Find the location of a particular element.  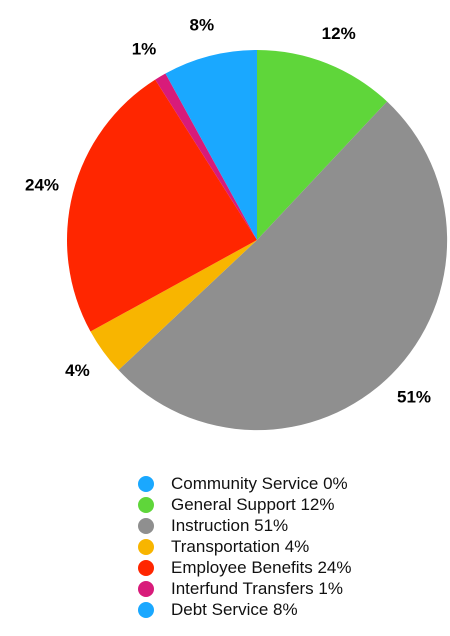

legend-item-community-service: Community Service 0% is located at coordinates (245, 483).